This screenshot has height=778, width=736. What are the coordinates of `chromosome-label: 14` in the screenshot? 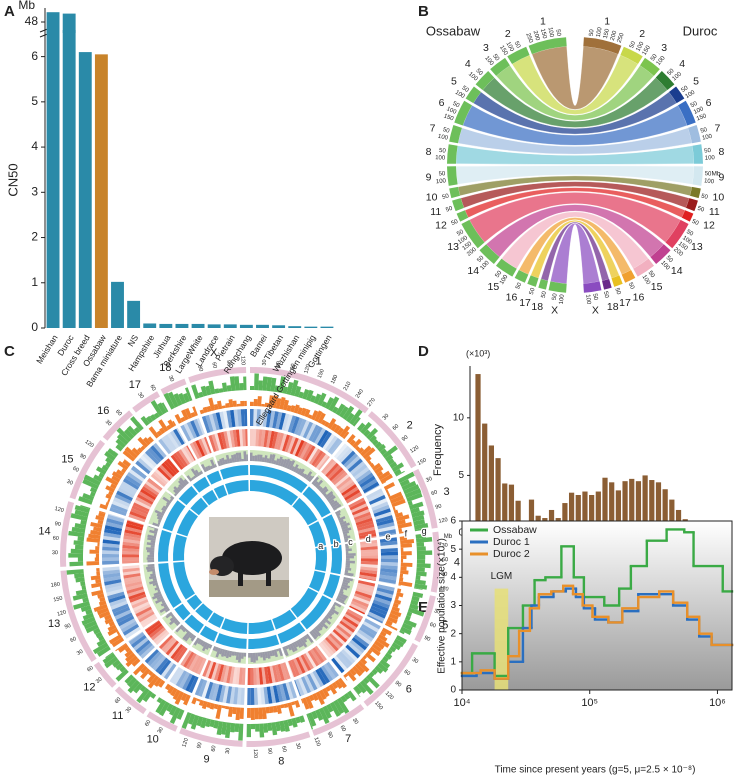 It's located at (677, 271).